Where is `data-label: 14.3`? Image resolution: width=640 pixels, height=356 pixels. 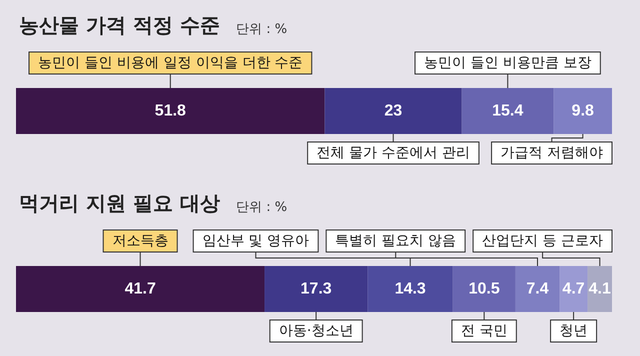
data-label: 14.3 is located at coordinates (410, 289).